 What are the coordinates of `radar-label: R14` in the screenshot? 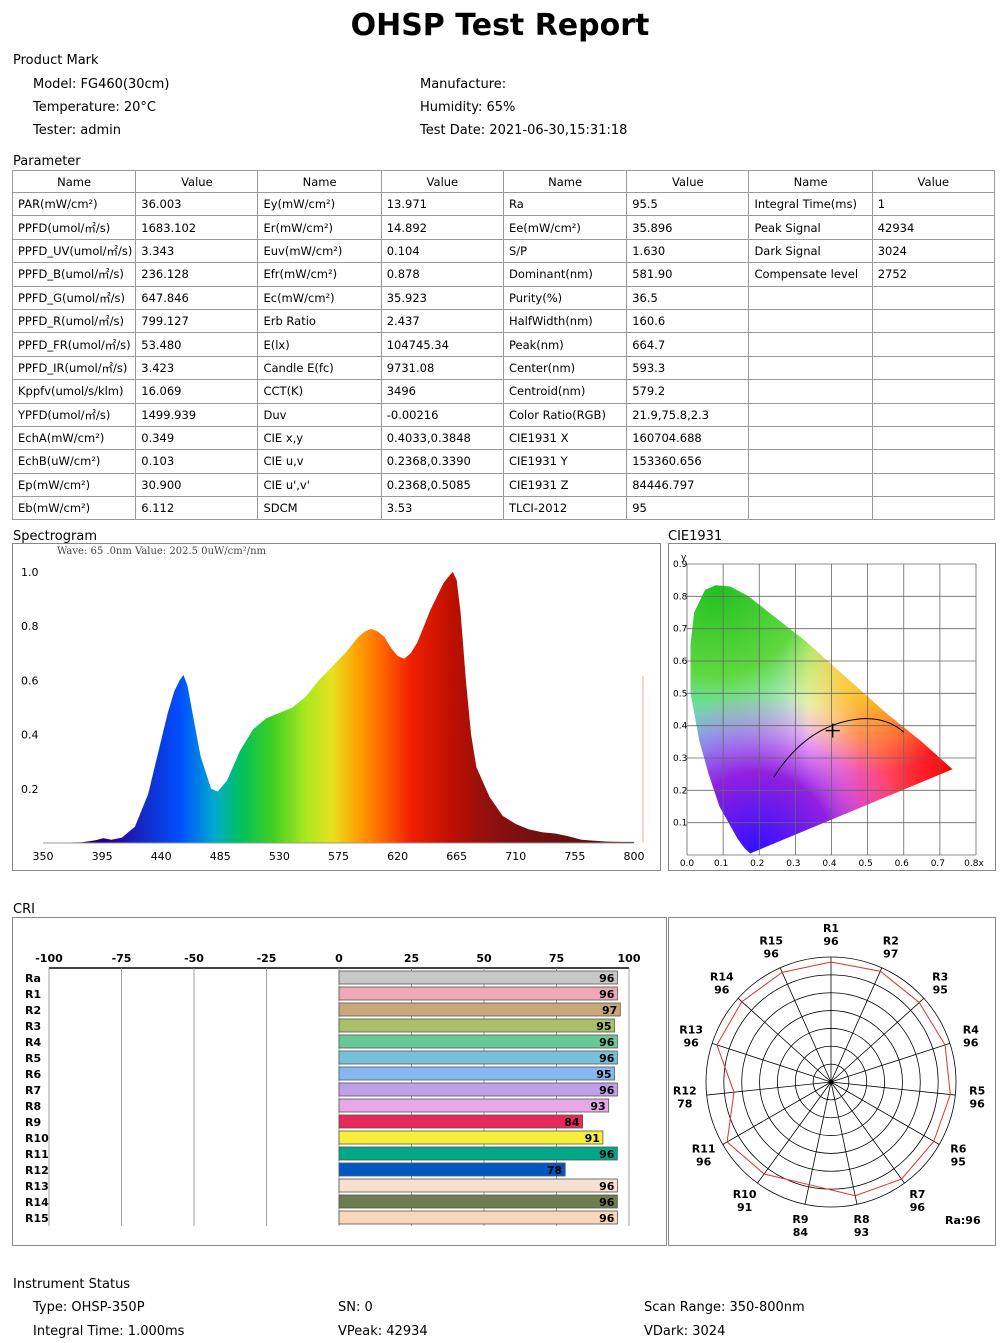 It's located at (722, 977).